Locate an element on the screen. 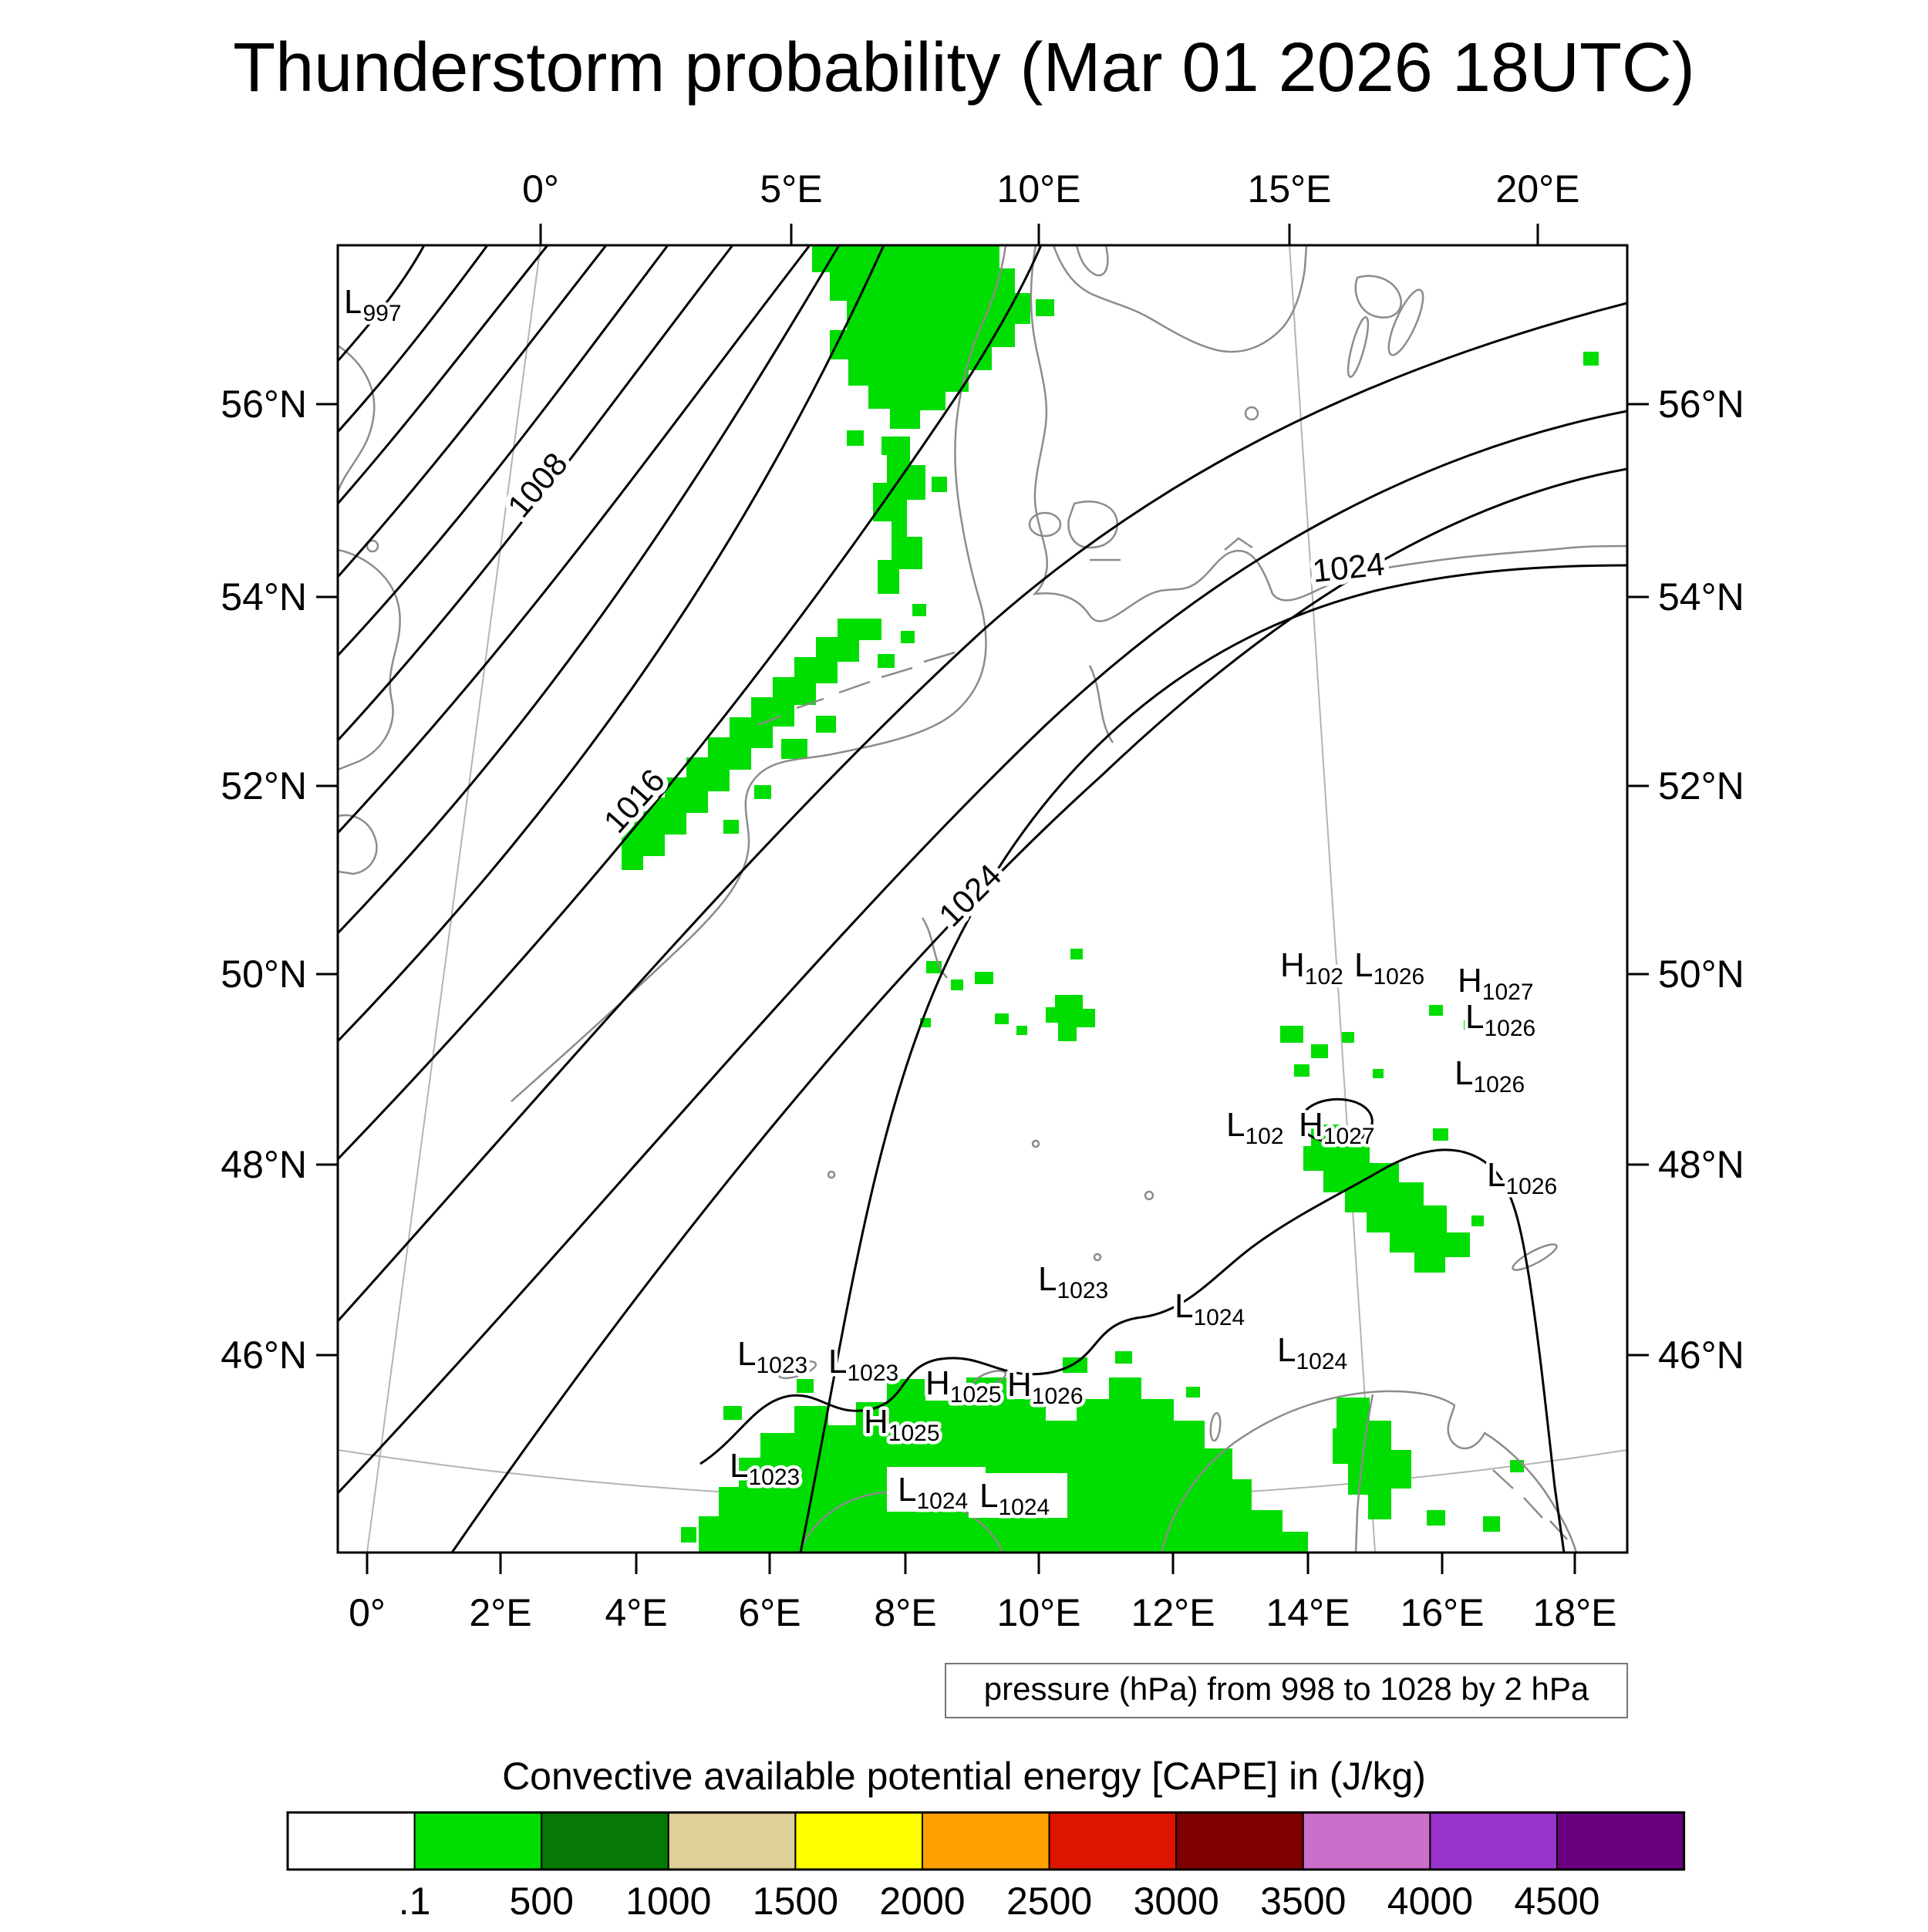 This screenshot has height=1932, width=1928. colorbar-tick-label: 1500 is located at coordinates (796, 1901).